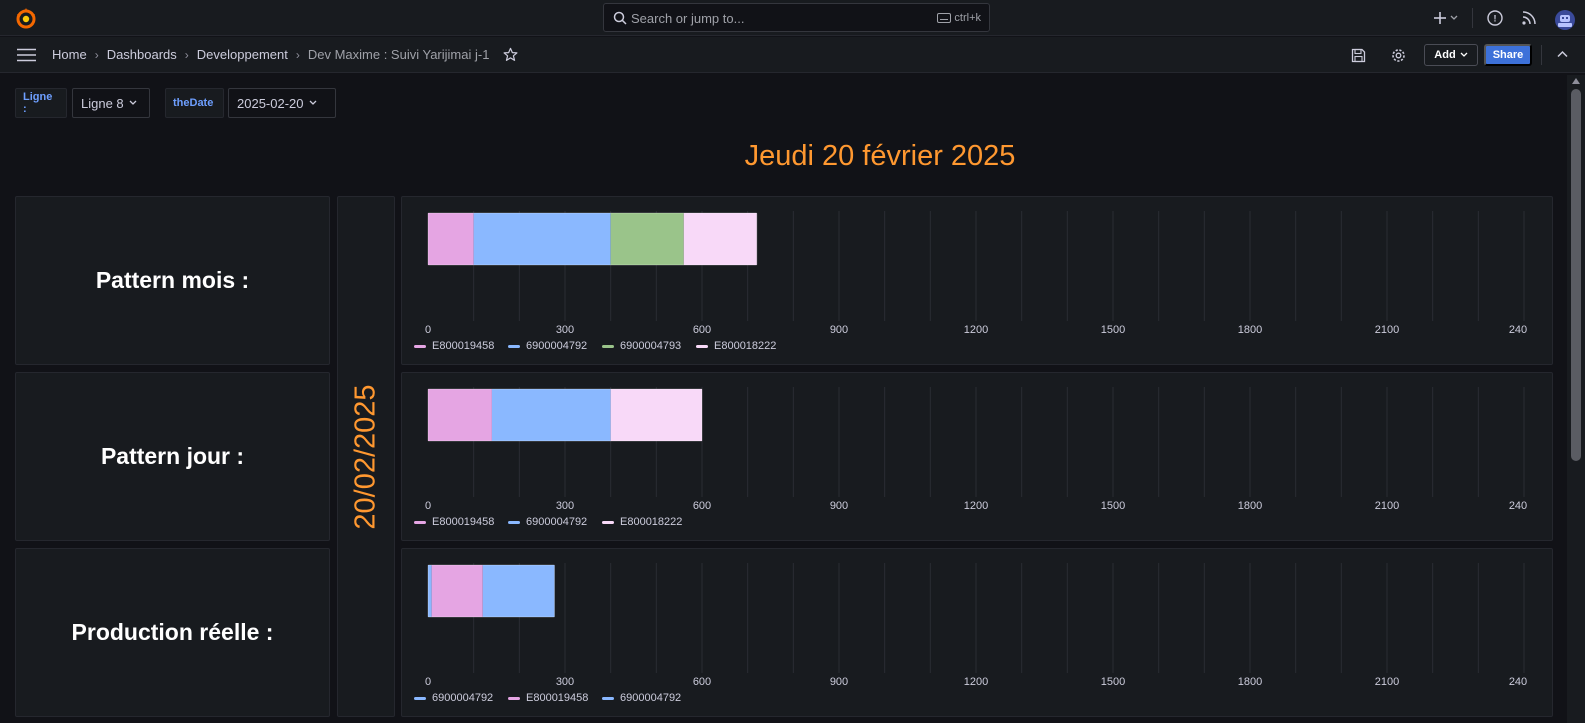 The height and width of the screenshot is (723, 1585). Describe the element at coordinates (1445, 55) in the screenshot. I see `add-label: Add` at that location.